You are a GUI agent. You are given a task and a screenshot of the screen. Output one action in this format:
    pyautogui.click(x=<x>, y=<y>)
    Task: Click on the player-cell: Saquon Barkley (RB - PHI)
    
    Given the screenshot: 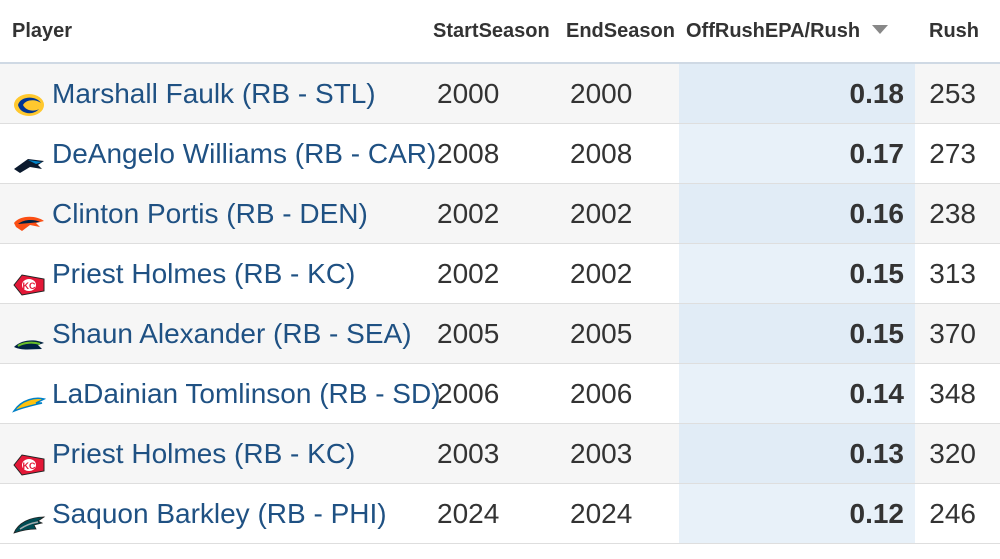 What is the action you would take?
    pyautogui.click(x=199, y=513)
    